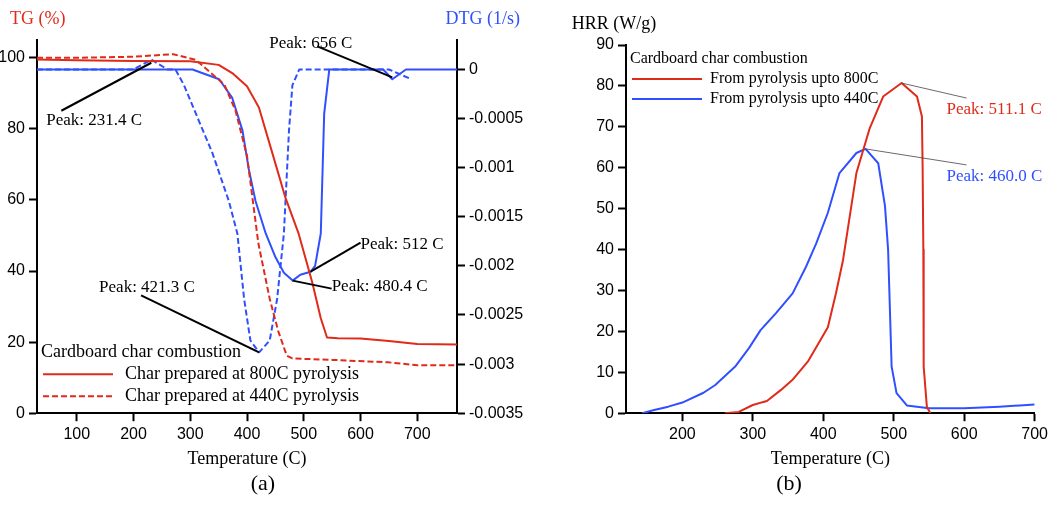  I want to click on y2-tick-label: -0.002, so click(492, 265).